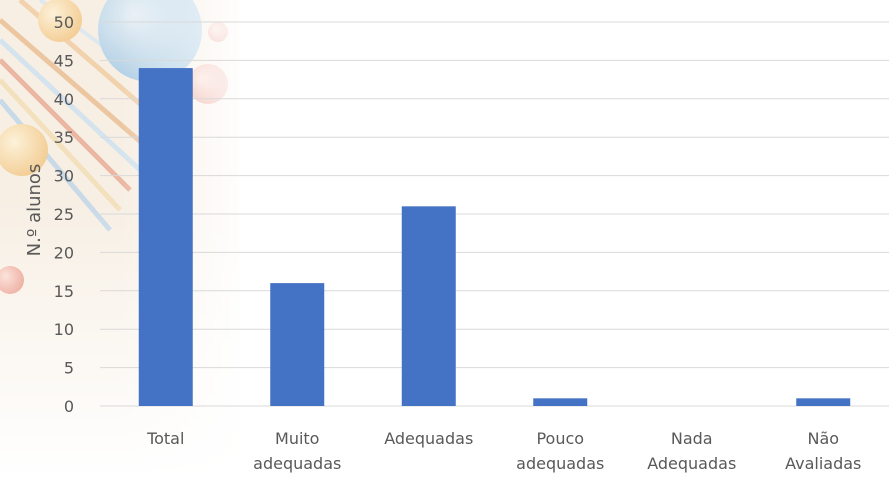 The image size is (889, 479). Describe the element at coordinates (823, 438) in the screenshot. I see `x-category-label: Não` at that location.